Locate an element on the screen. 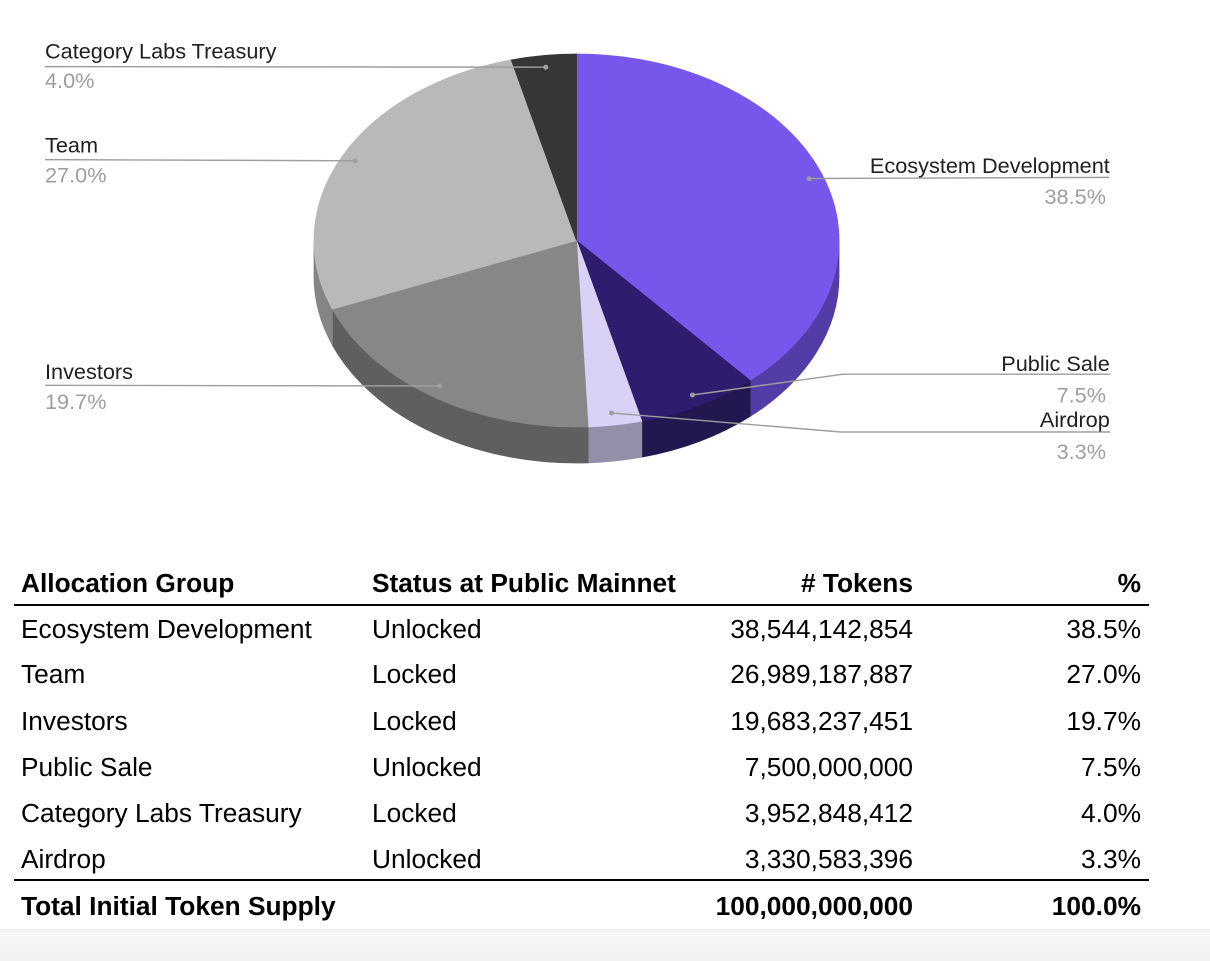  svg-text: Category Labs Treasury is located at coordinates (161, 50).